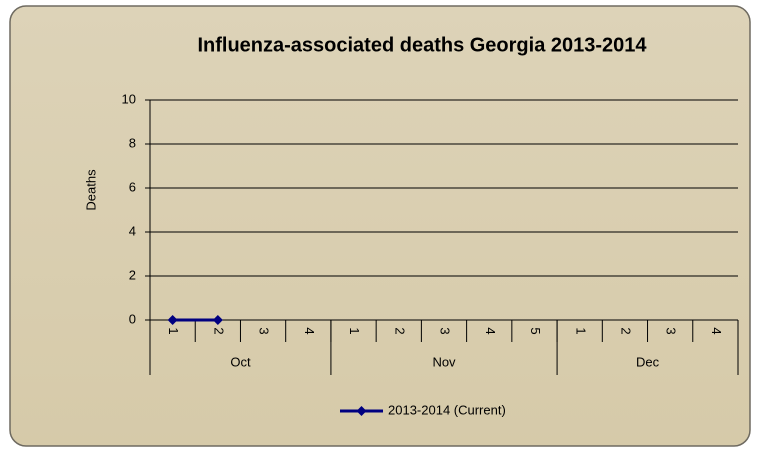  Describe the element at coordinates (132, 142) in the screenshot. I see `y-tick-label: 8` at that location.